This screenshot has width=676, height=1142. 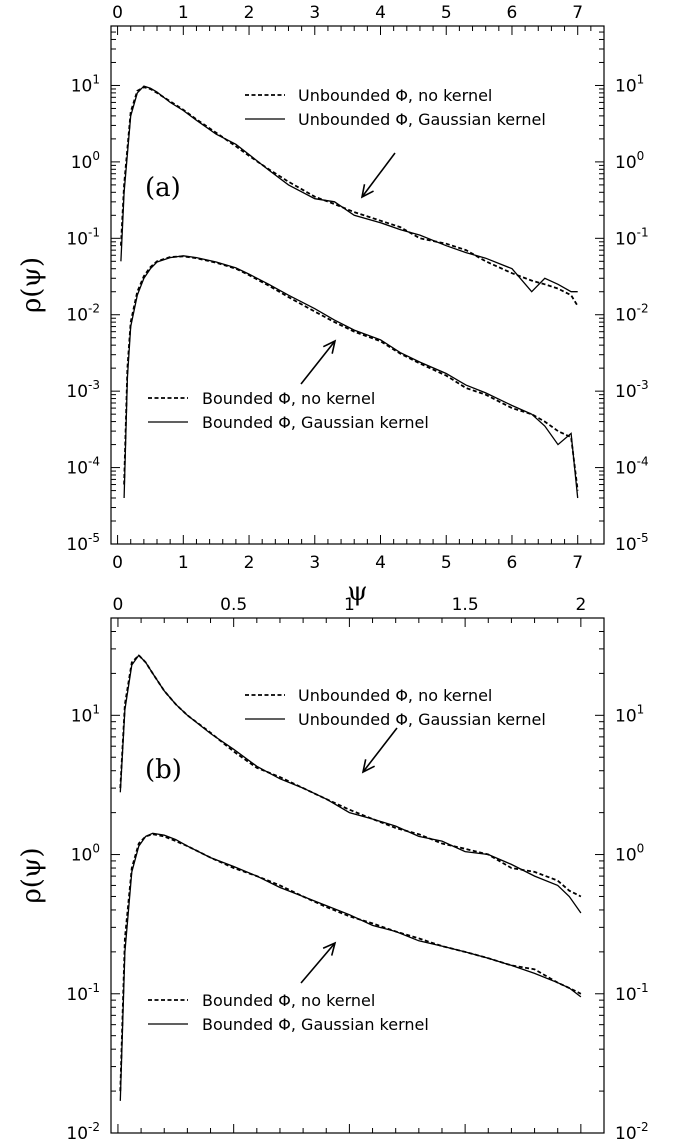 What do you see at coordinates (314, 563) in the screenshot?
I see `x-tick-label-bottom: 3` at bounding box center [314, 563].